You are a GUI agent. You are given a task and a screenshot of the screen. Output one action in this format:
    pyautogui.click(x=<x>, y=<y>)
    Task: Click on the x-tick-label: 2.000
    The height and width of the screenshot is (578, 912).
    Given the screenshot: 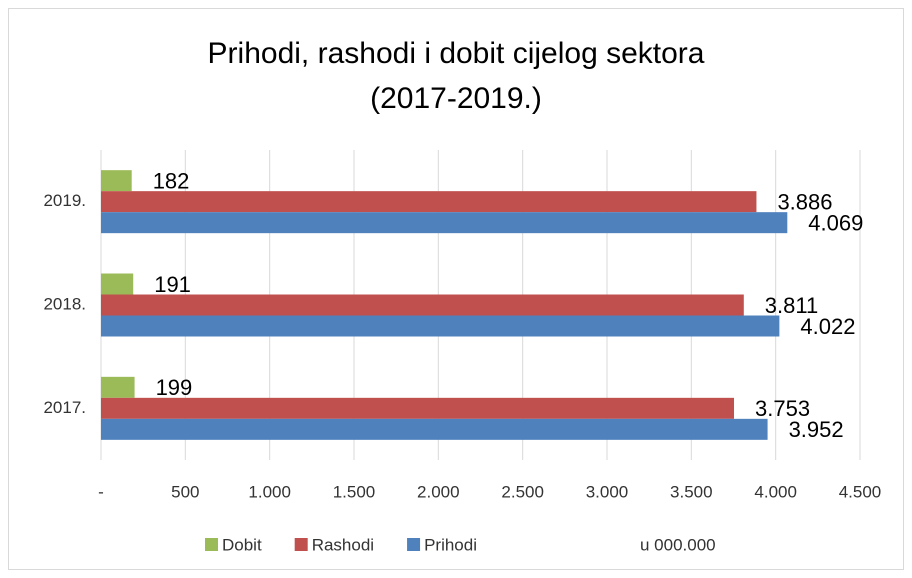 What is the action you would take?
    pyautogui.click(x=438, y=491)
    